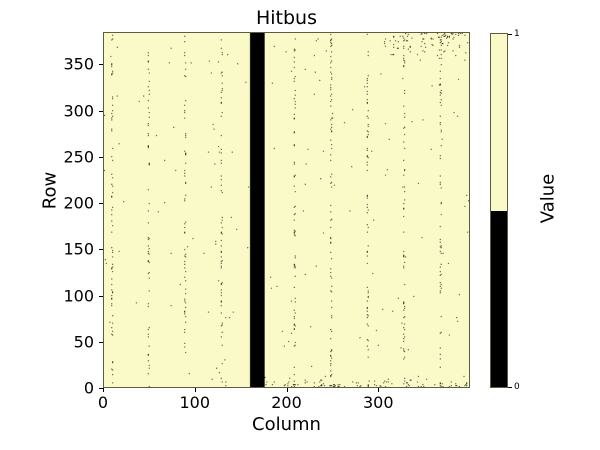 The height and width of the screenshot is (450, 600). Describe the element at coordinates (50, 190) in the screenshot. I see `y-axis-label: Row` at that location.